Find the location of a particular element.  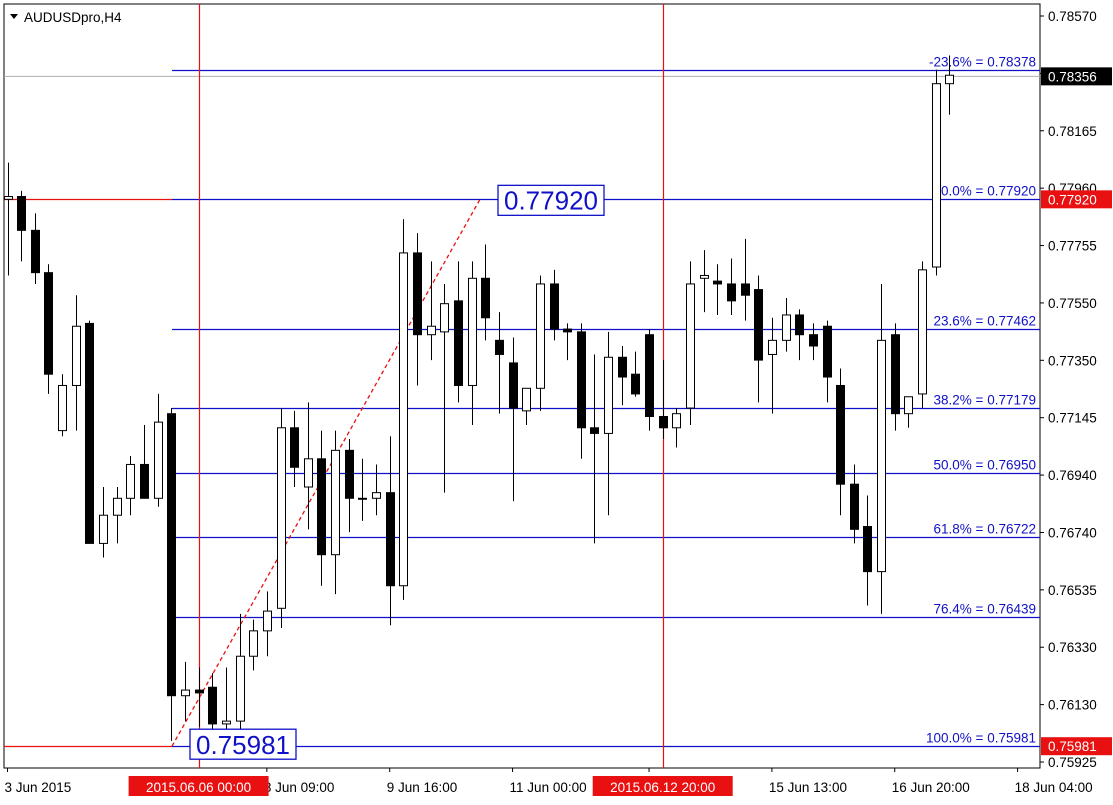

axis-price-tag-bg is located at coordinates (1076, 746).